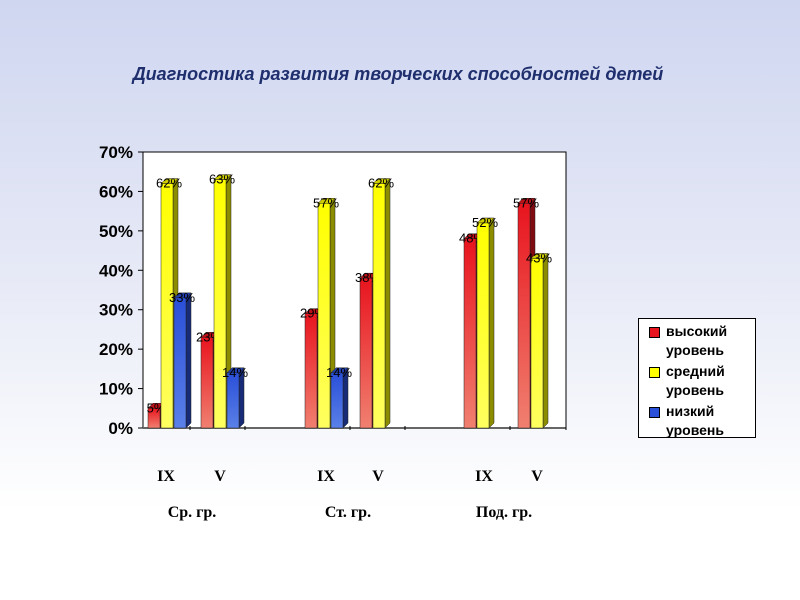  Describe the element at coordinates (697, 340) in the screenshot. I see `legend-label-high: высокий уровень` at that location.